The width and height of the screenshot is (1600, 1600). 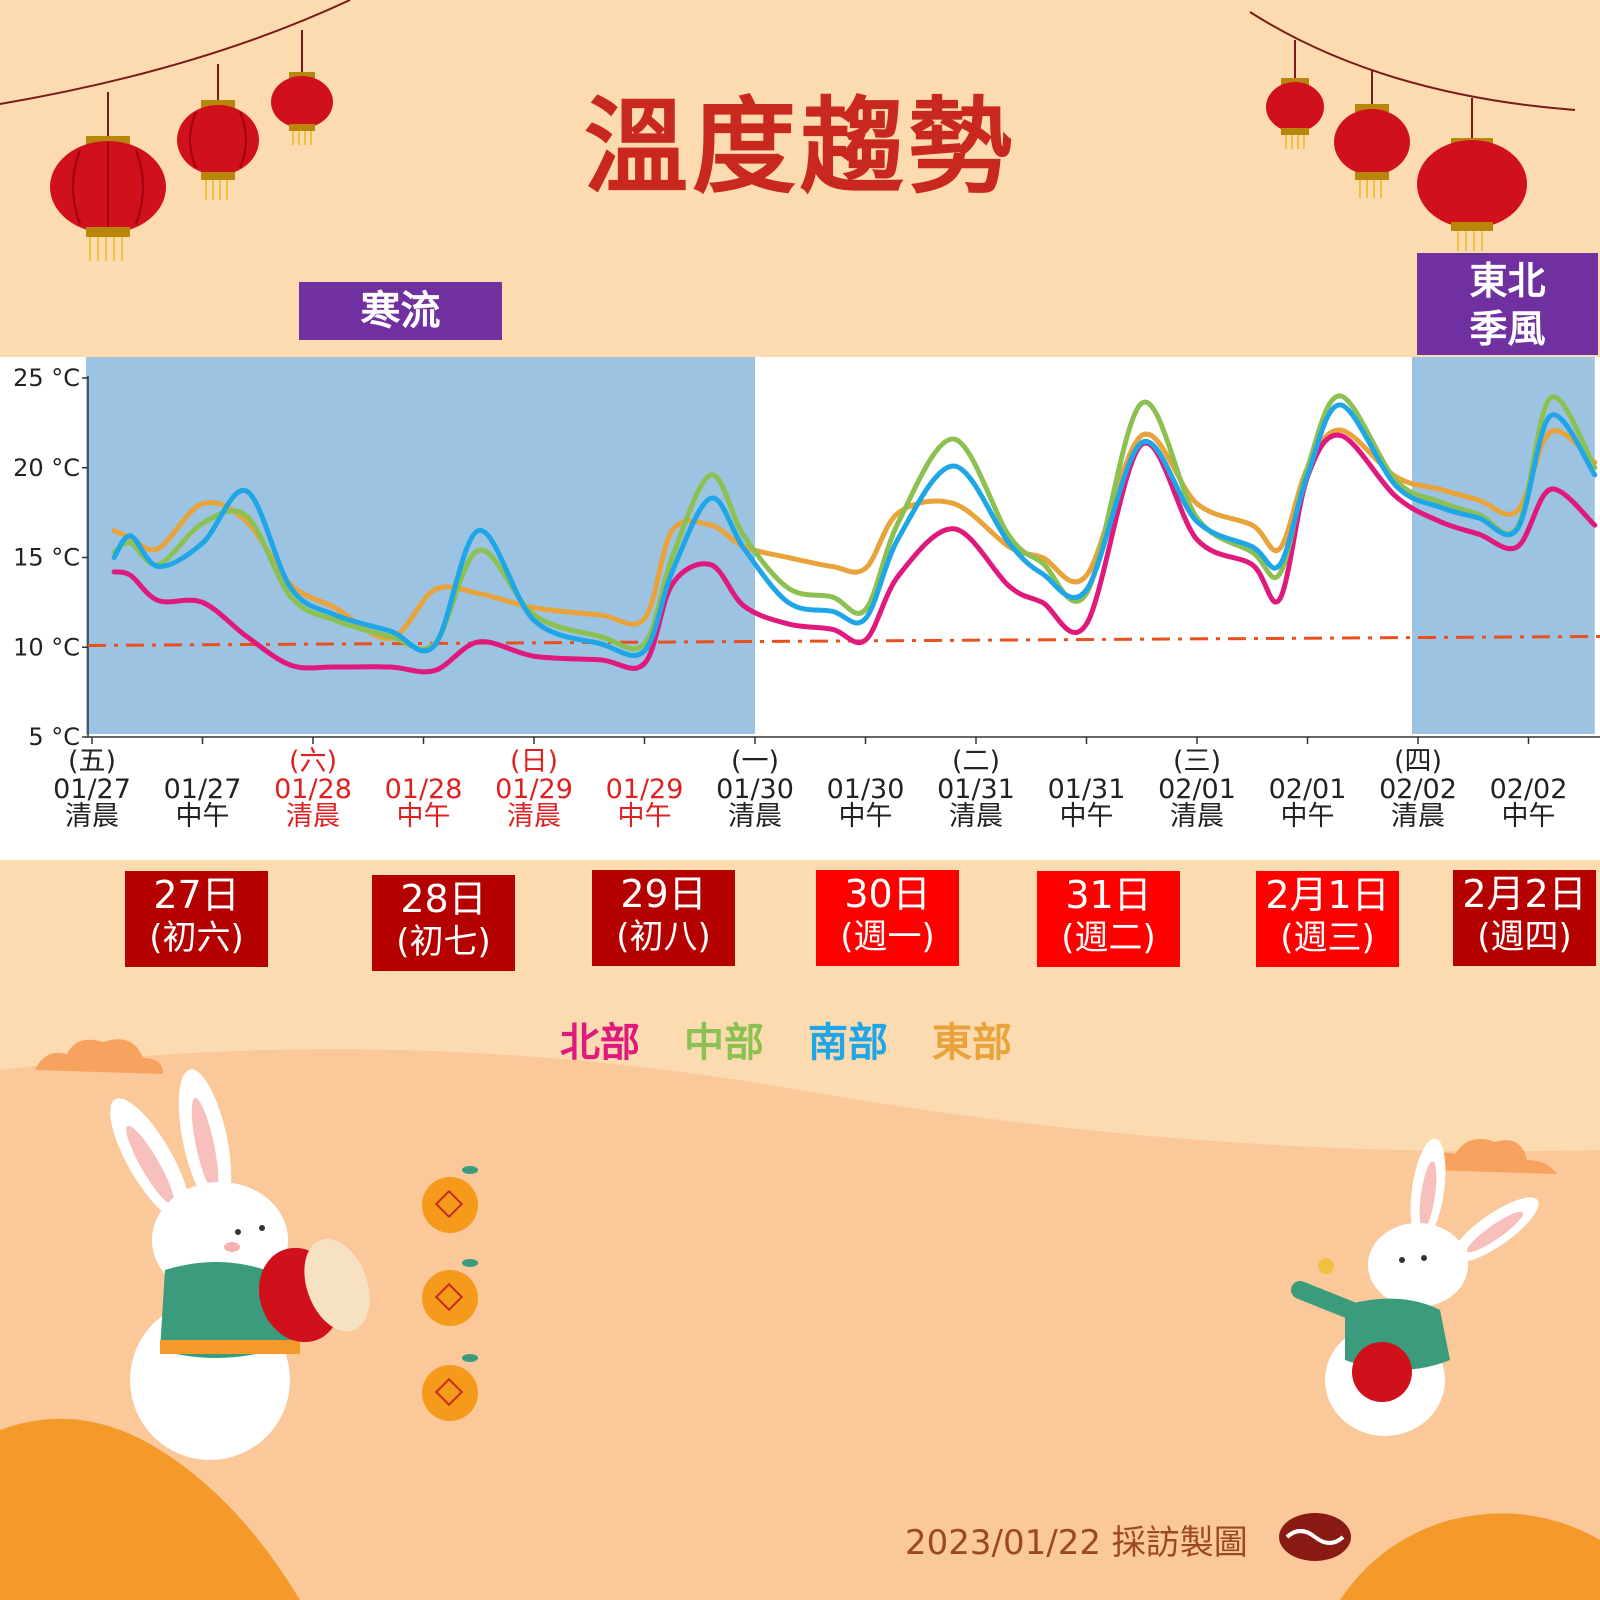 What do you see at coordinates (663, 894) in the screenshot?
I see `day-box-date: 29日` at bounding box center [663, 894].